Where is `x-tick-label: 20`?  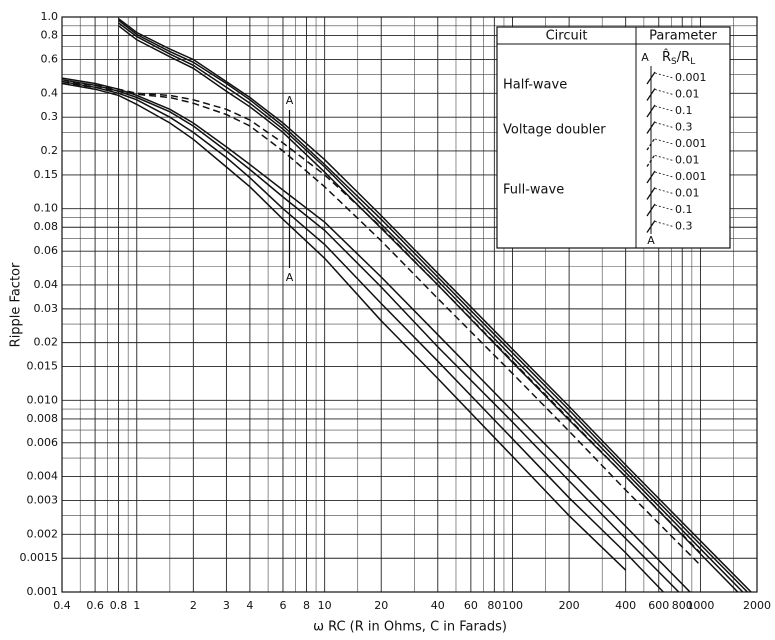 x-tick-label: 20 is located at coordinates (381, 605).